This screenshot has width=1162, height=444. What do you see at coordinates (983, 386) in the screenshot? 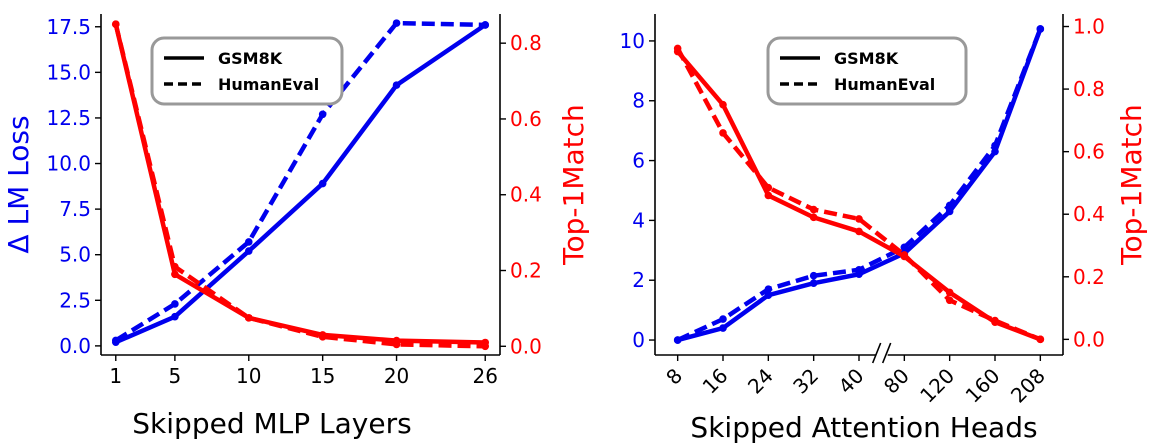
I see `x-tick-label: 160` at bounding box center [983, 386].